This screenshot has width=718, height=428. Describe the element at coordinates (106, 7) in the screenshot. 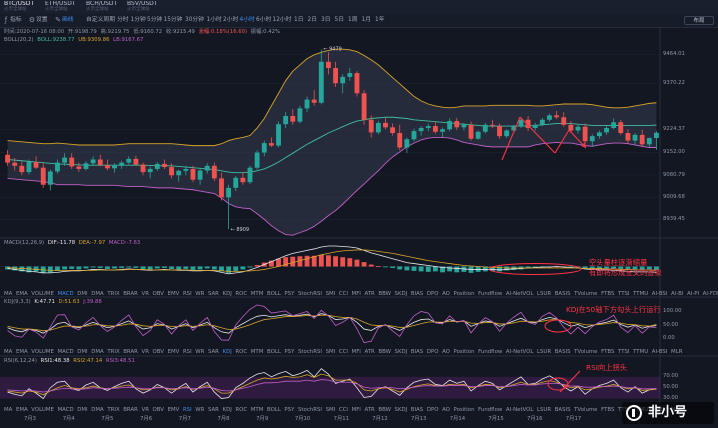

I see `tab-bch-usdt: BCH/USDT 火币全球站` at that location.